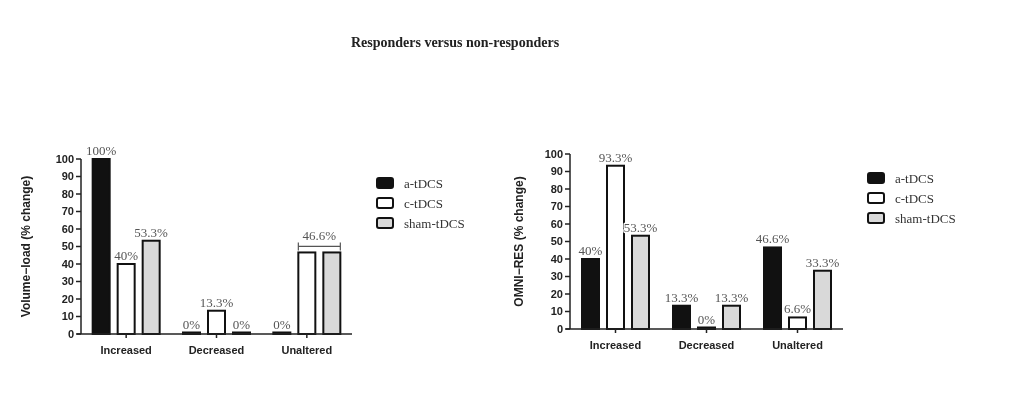  I want to click on data-label: 93.3%, so click(615, 157).